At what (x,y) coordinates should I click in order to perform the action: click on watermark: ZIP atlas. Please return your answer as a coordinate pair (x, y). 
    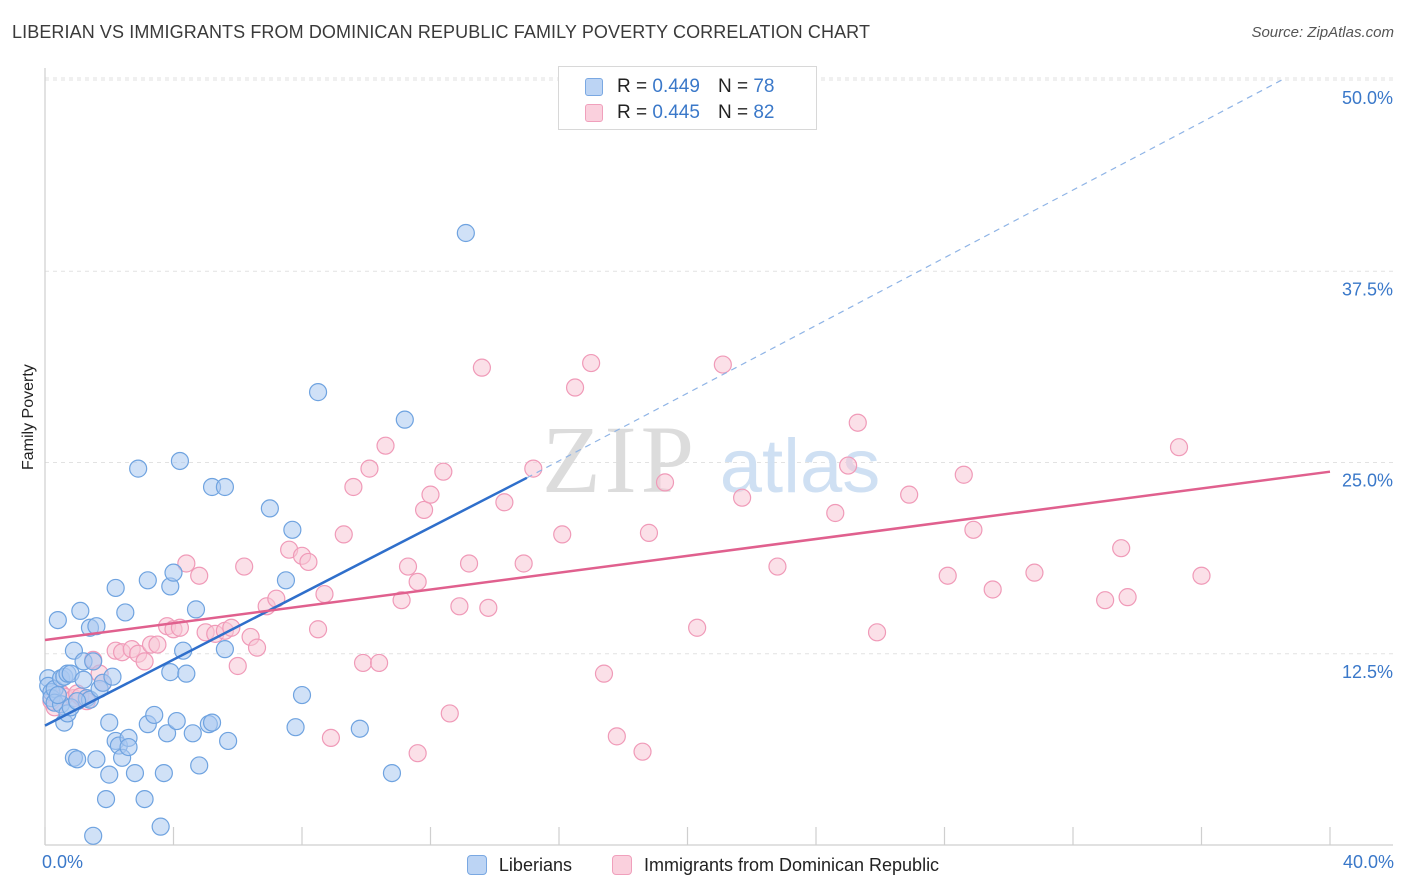
    Looking at the image, I should click on (711, 459).